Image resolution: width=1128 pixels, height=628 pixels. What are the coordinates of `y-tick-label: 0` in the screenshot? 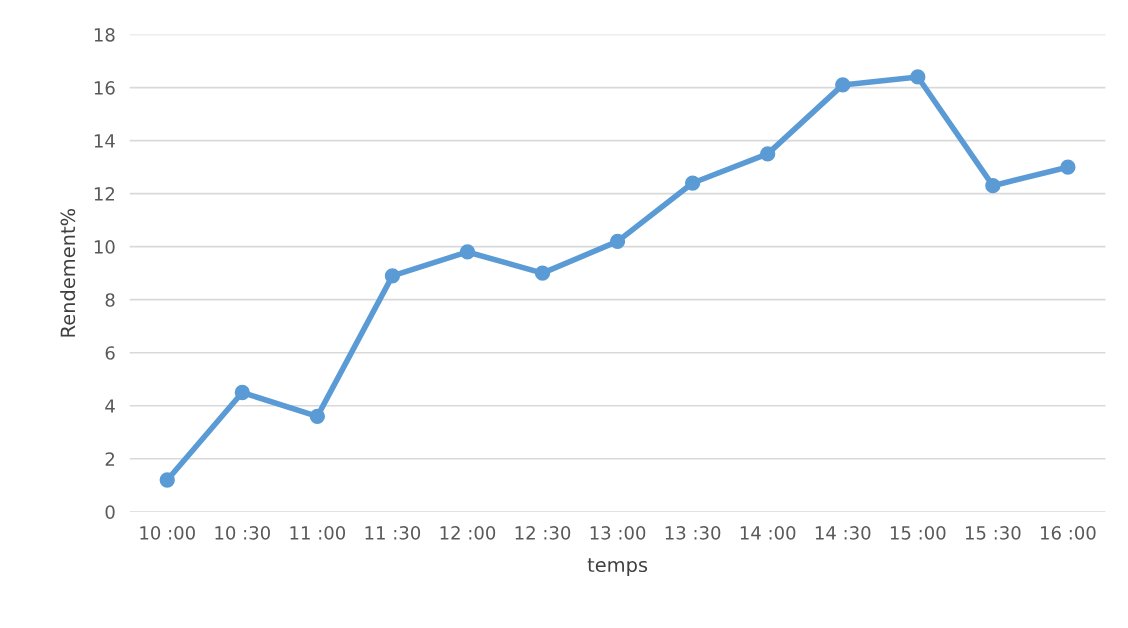 It's located at (110, 512).